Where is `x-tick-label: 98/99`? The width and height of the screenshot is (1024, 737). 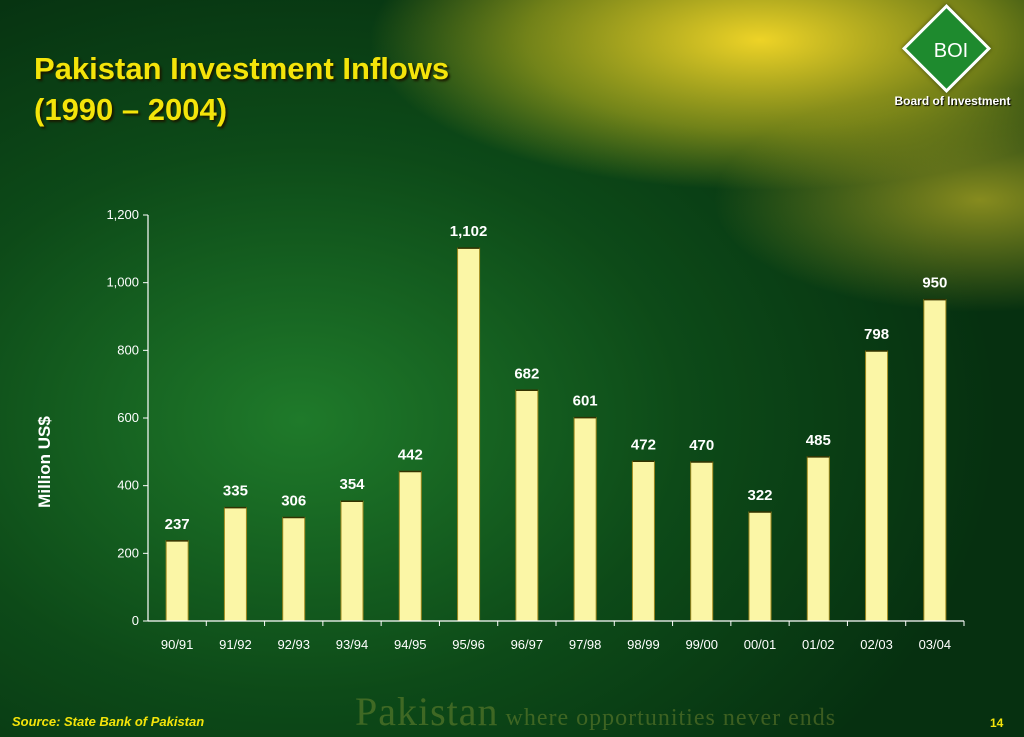 x-tick-label: 98/99 is located at coordinates (643, 644).